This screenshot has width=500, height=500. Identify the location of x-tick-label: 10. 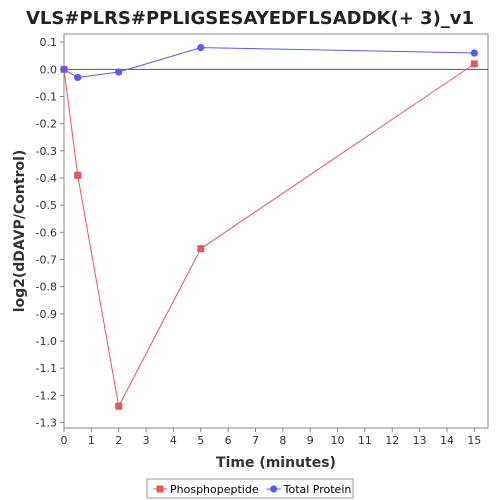
(338, 440).